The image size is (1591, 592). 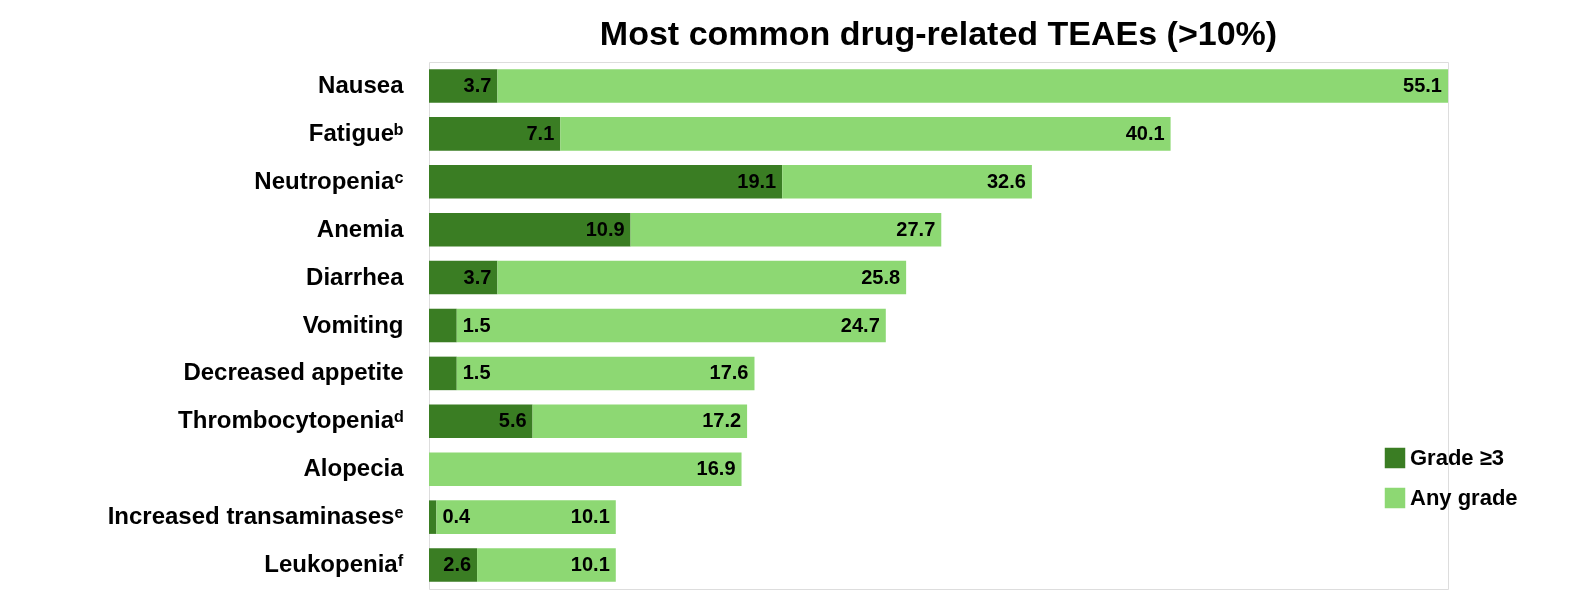 What do you see at coordinates (1422, 84) in the screenshot?
I see `total-label: 55.1` at bounding box center [1422, 84].